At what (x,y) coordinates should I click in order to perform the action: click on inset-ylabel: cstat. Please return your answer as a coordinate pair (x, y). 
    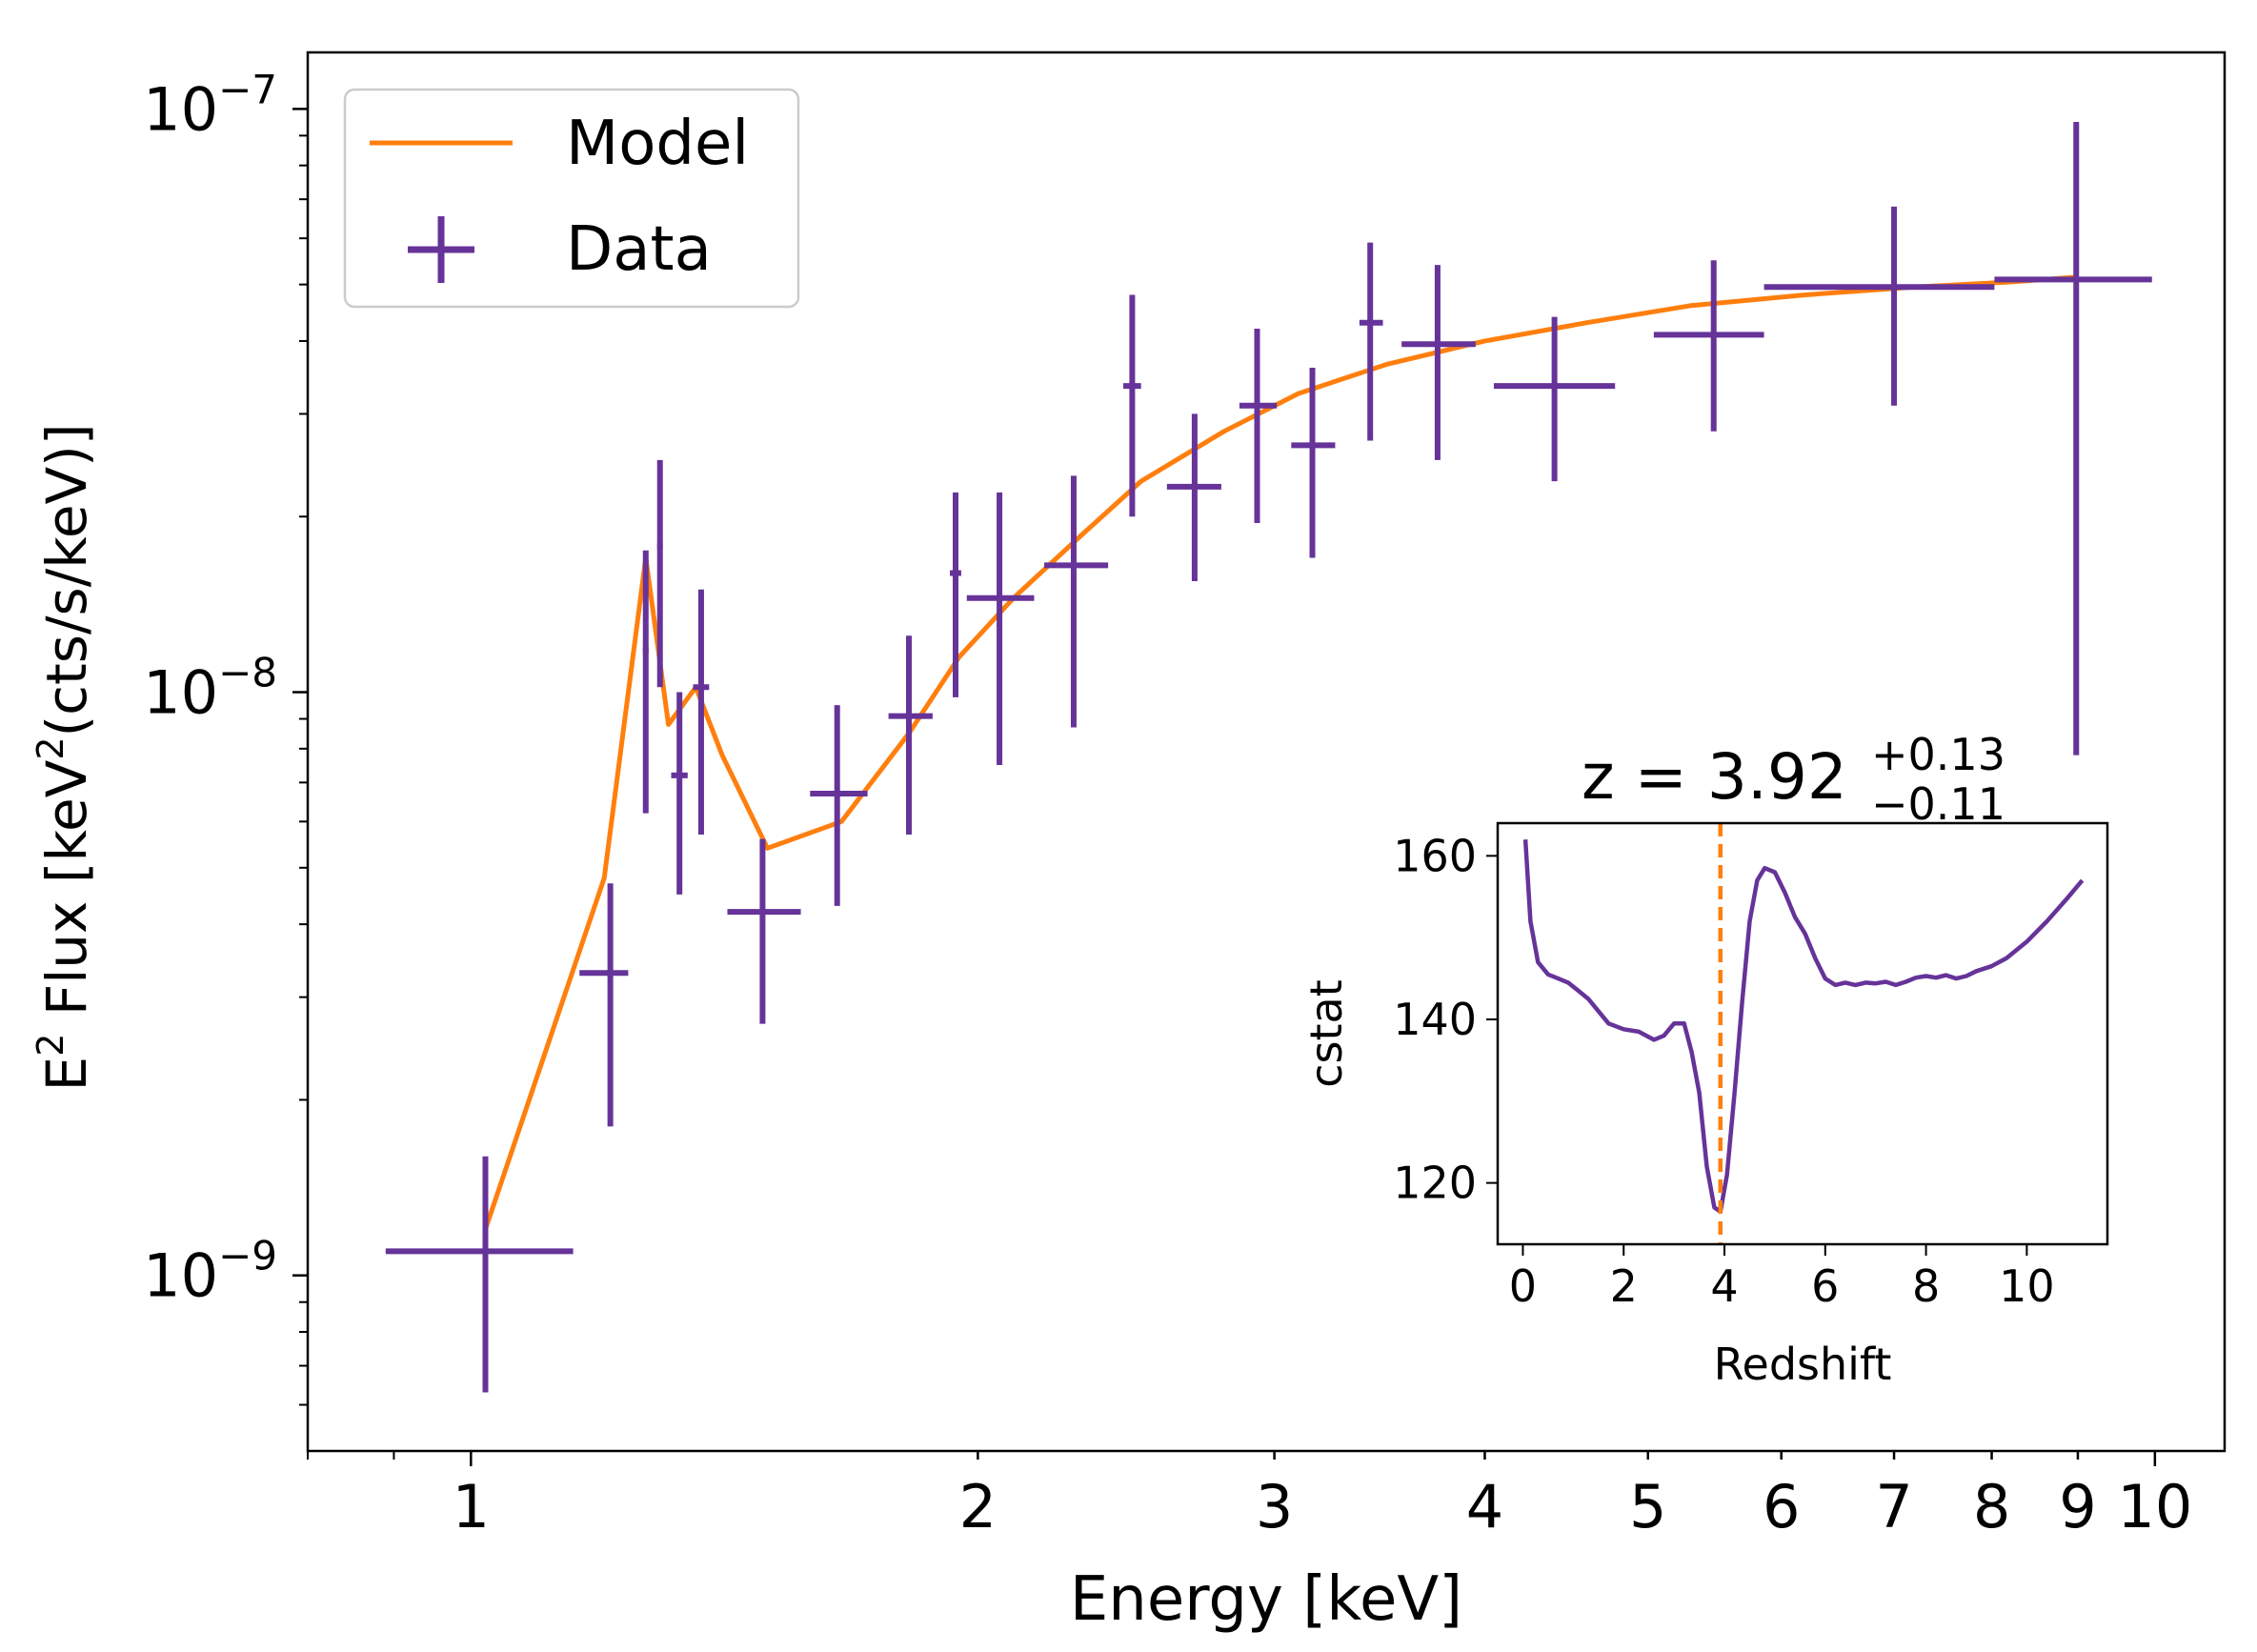
    Looking at the image, I should click on (1326, 1033).